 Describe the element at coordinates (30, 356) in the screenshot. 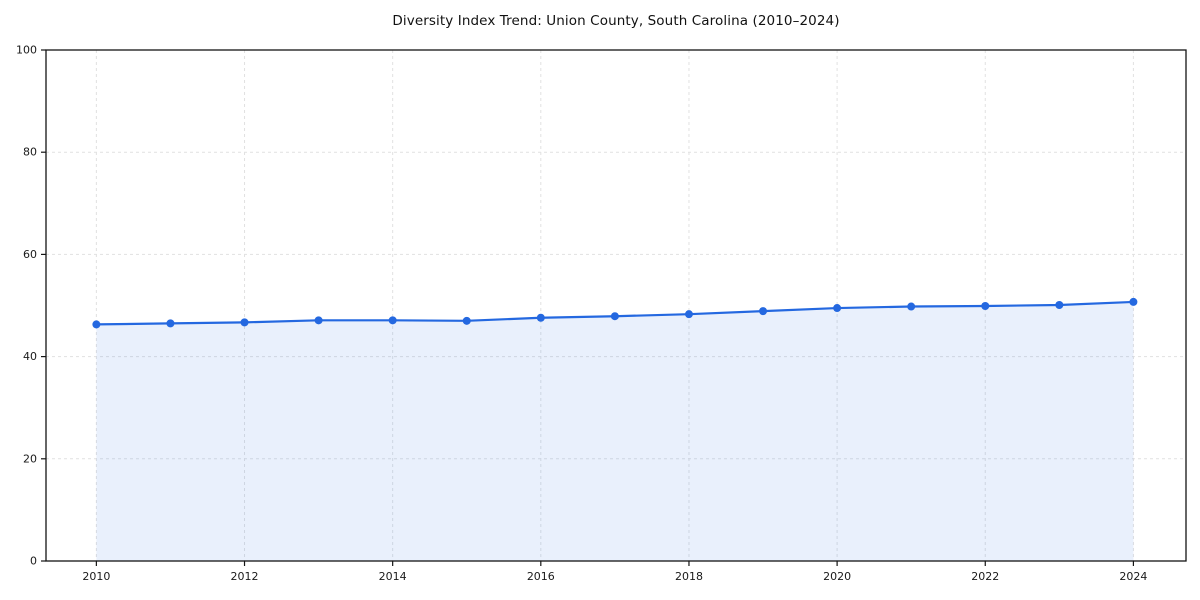

I see `y-axis-tick-label: 40` at that location.